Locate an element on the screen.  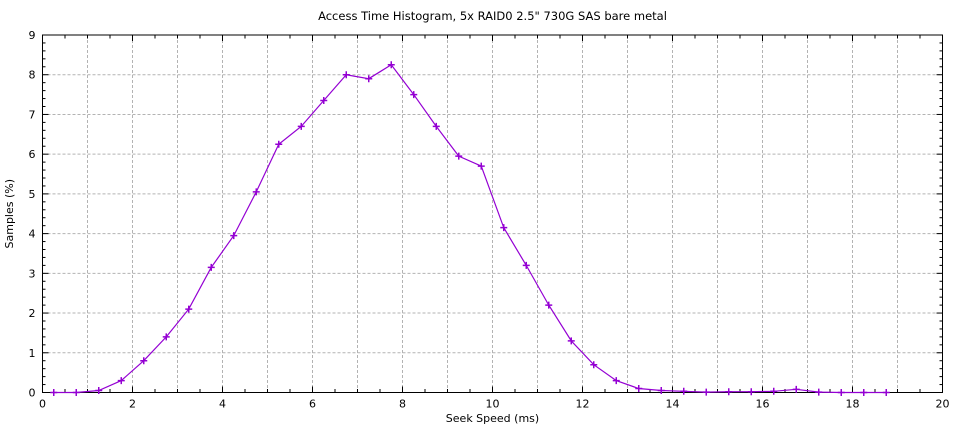
y-tick-label: 6 is located at coordinates (32, 154).